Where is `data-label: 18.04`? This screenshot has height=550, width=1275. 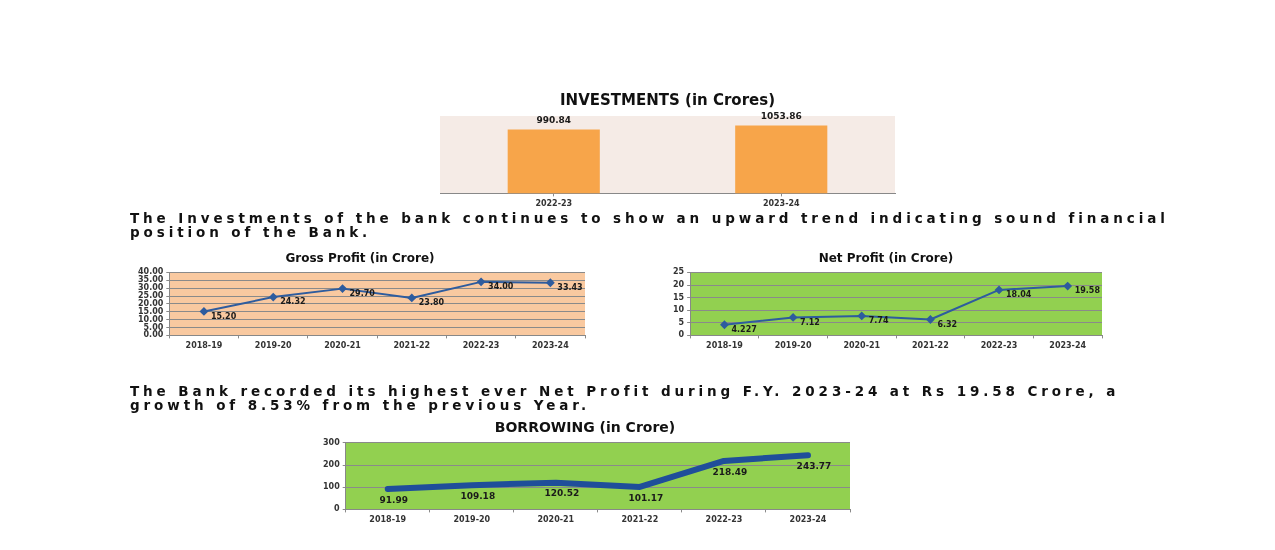
data-label: 18.04 is located at coordinates (1019, 295).